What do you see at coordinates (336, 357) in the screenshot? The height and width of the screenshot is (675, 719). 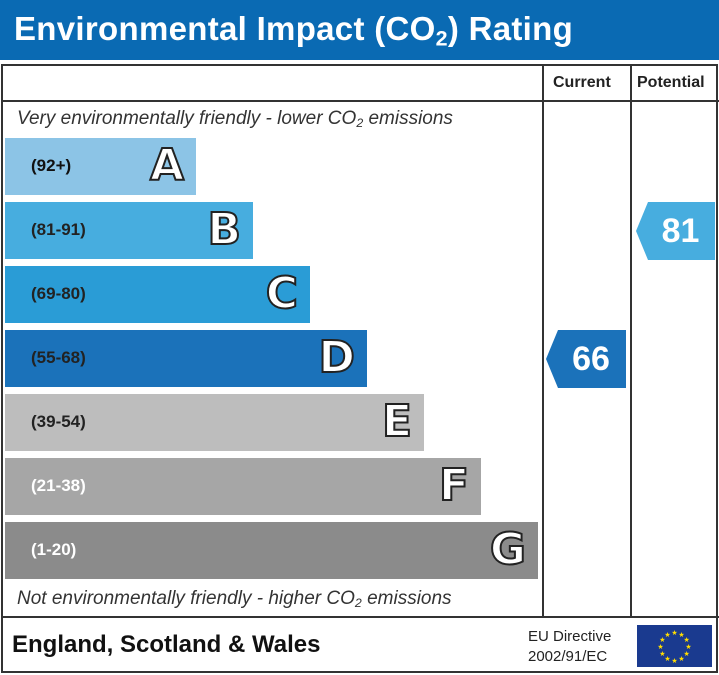 I see `band-letter: D` at bounding box center [336, 357].